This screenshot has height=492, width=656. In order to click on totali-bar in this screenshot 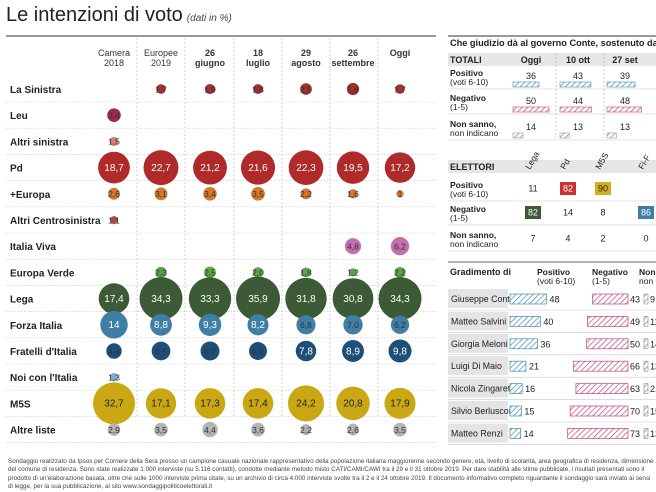, I will do `click(621, 84)`.